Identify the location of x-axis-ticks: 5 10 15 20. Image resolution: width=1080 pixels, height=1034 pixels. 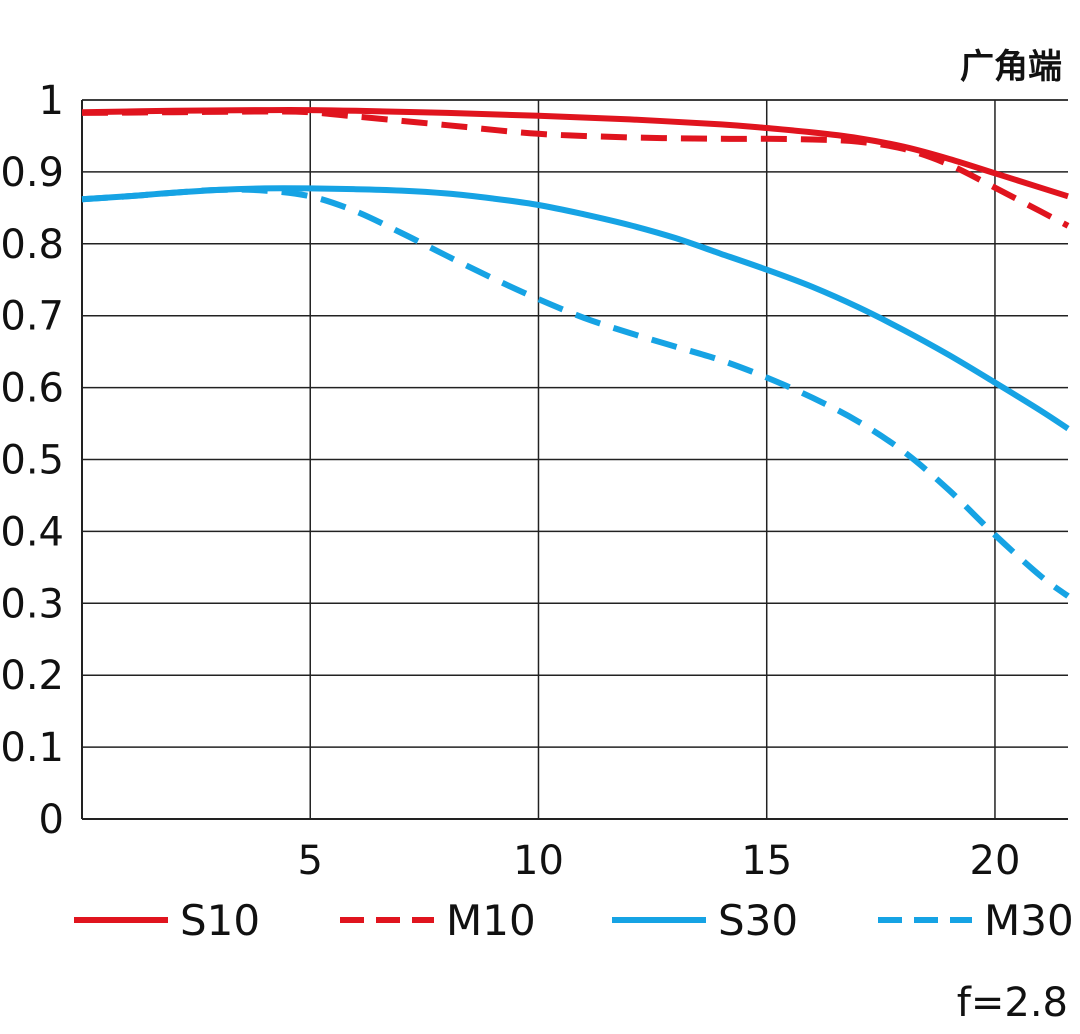
(659, 861).